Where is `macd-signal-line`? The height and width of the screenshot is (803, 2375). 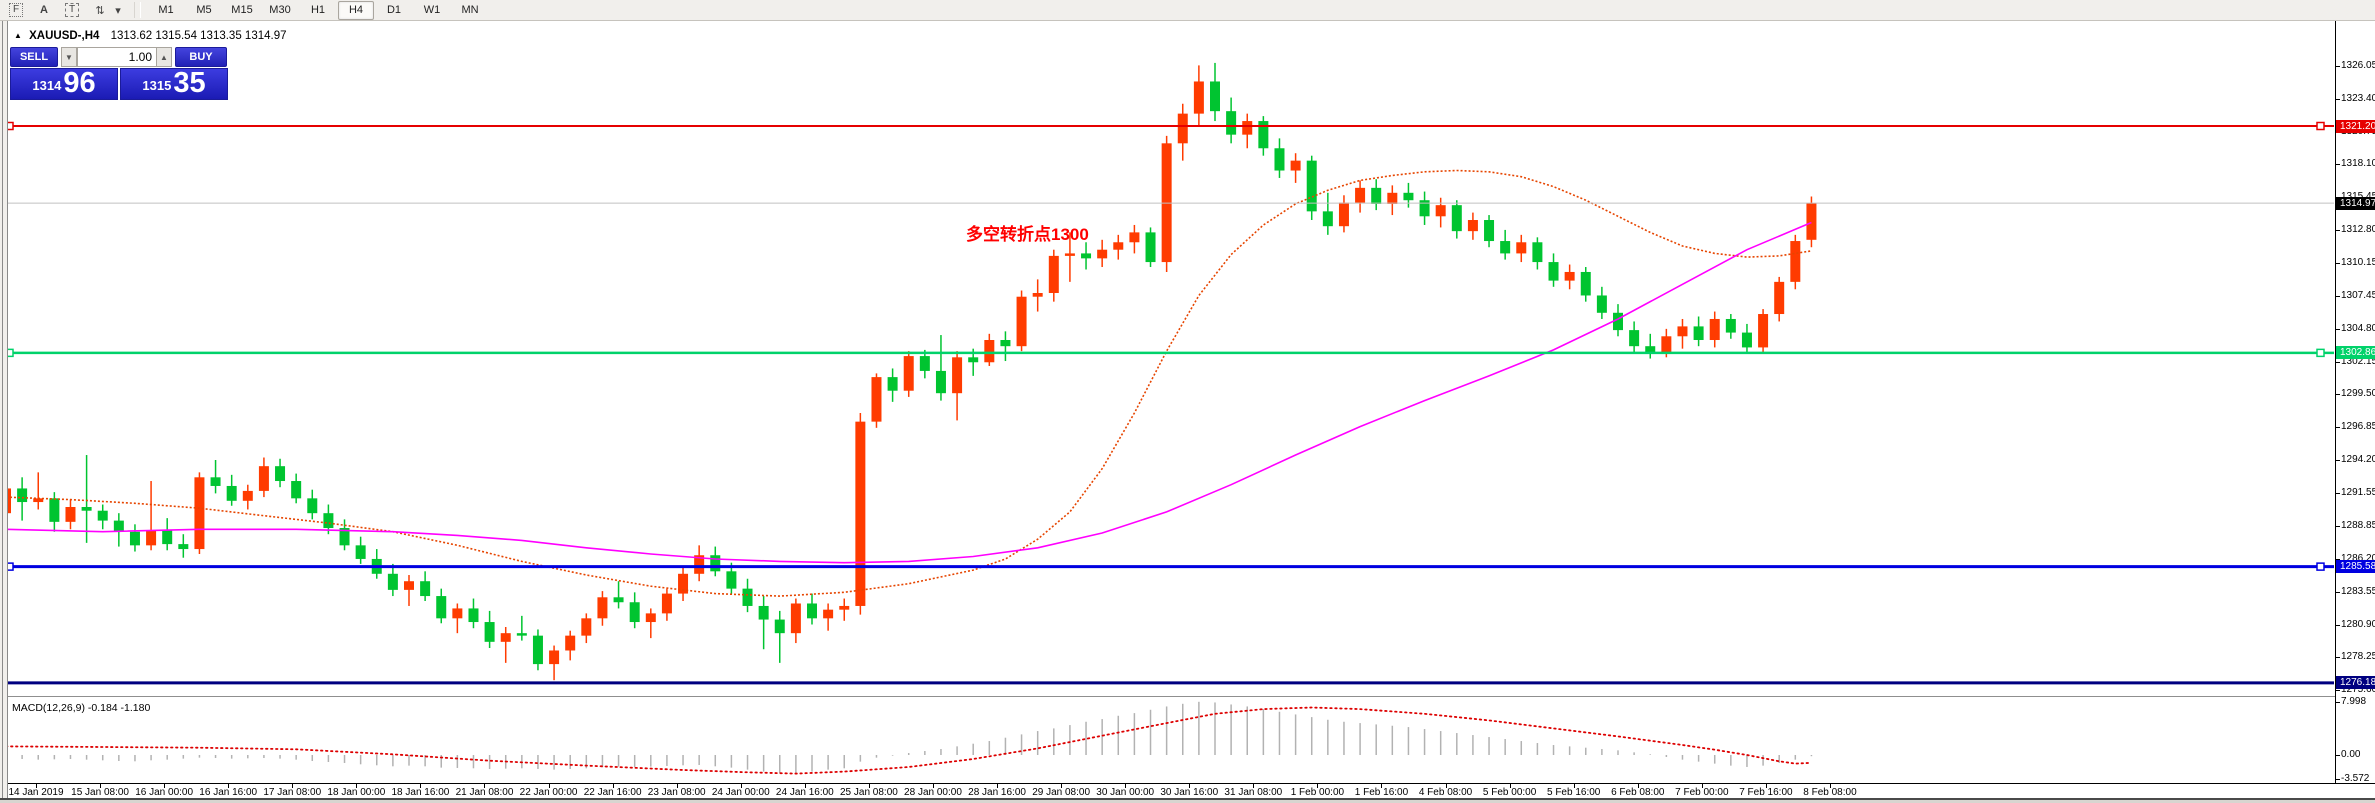
macd-signal-line is located at coordinates (909, 740).